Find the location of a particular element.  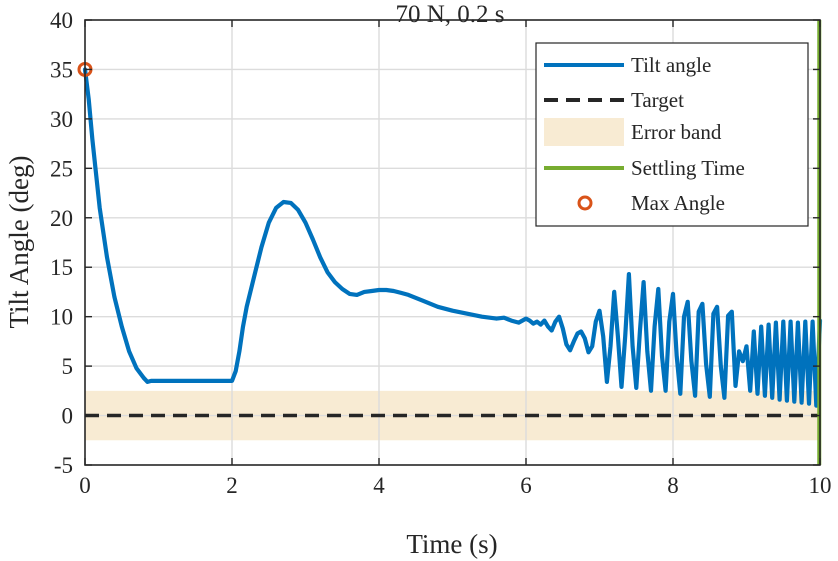

x-tick-label: 6 is located at coordinates (526, 485).